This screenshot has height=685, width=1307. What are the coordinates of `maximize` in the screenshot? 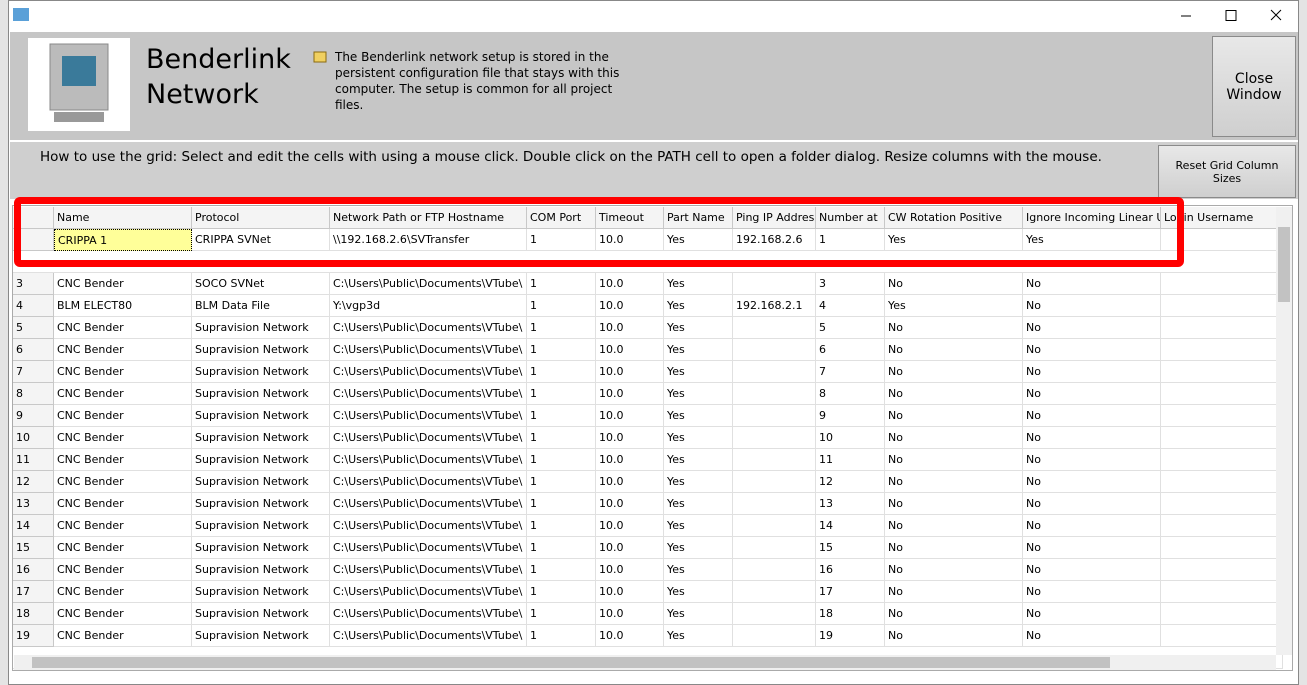 It's located at (1231, 15).